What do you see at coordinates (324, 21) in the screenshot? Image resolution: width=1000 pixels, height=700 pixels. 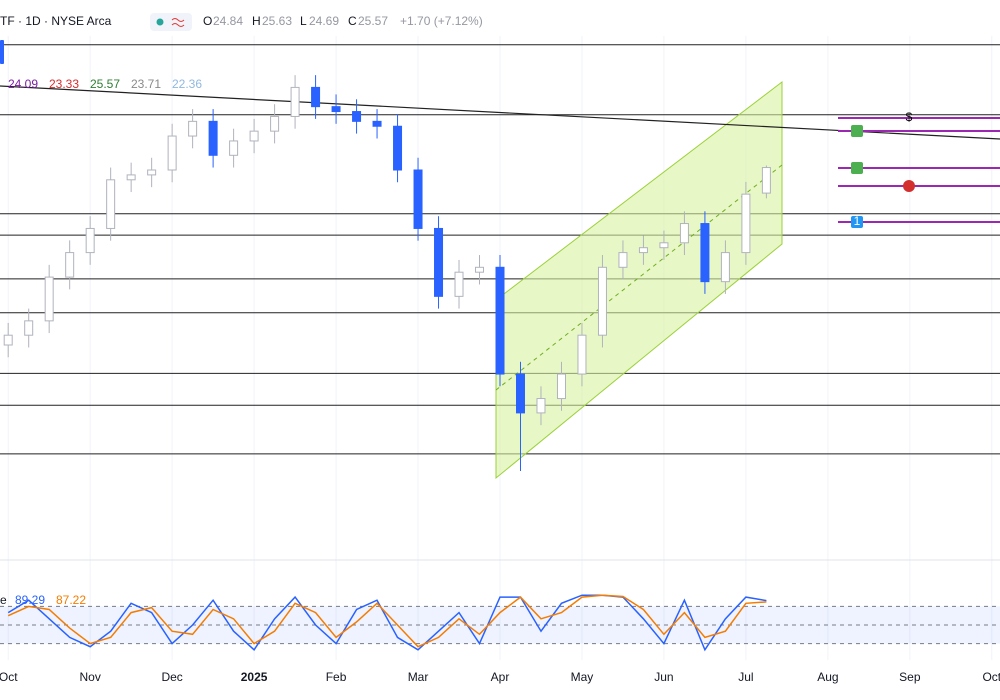 I see `ohlc-value: 24.69` at bounding box center [324, 21].